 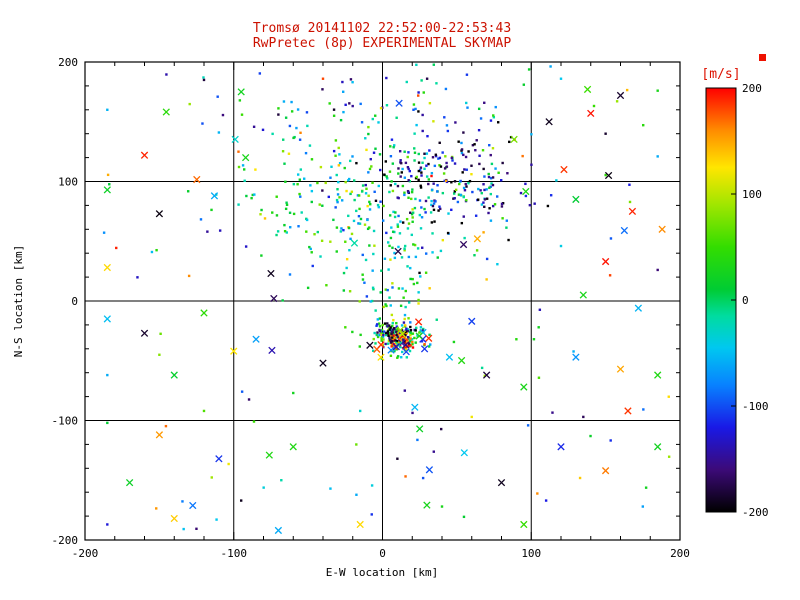 What do you see at coordinates (755, 512) in the screenshot?
I see `colorbar-tick-label: -200` at bounding box center [755, 512].